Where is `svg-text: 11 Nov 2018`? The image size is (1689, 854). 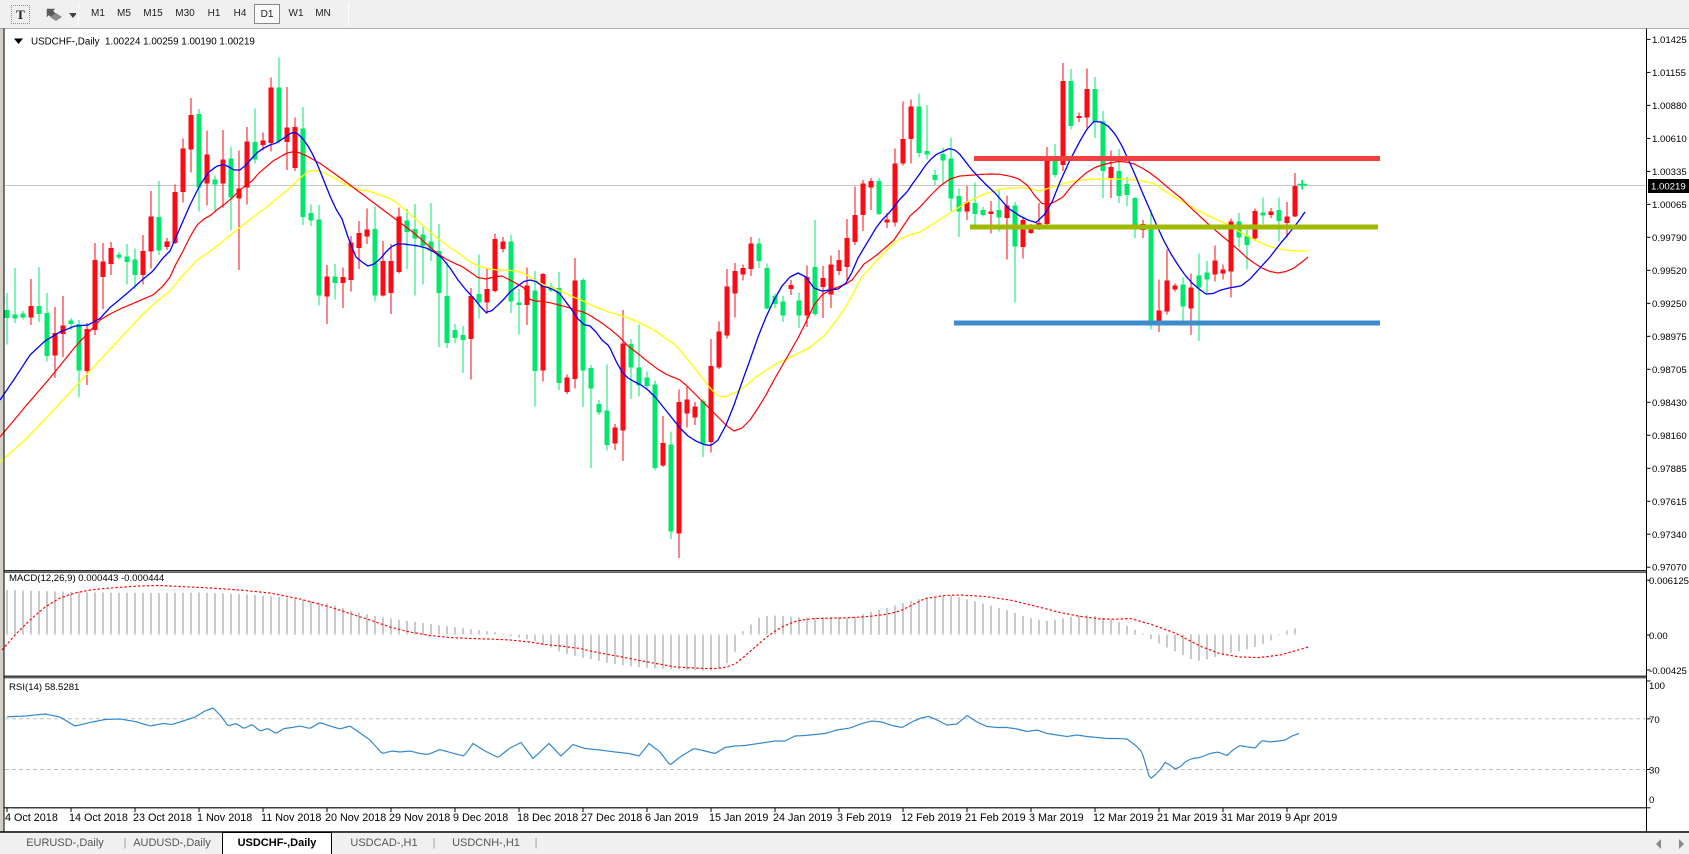 svg-text: 11 Nov 2018 is located at coordinates (291, 818).